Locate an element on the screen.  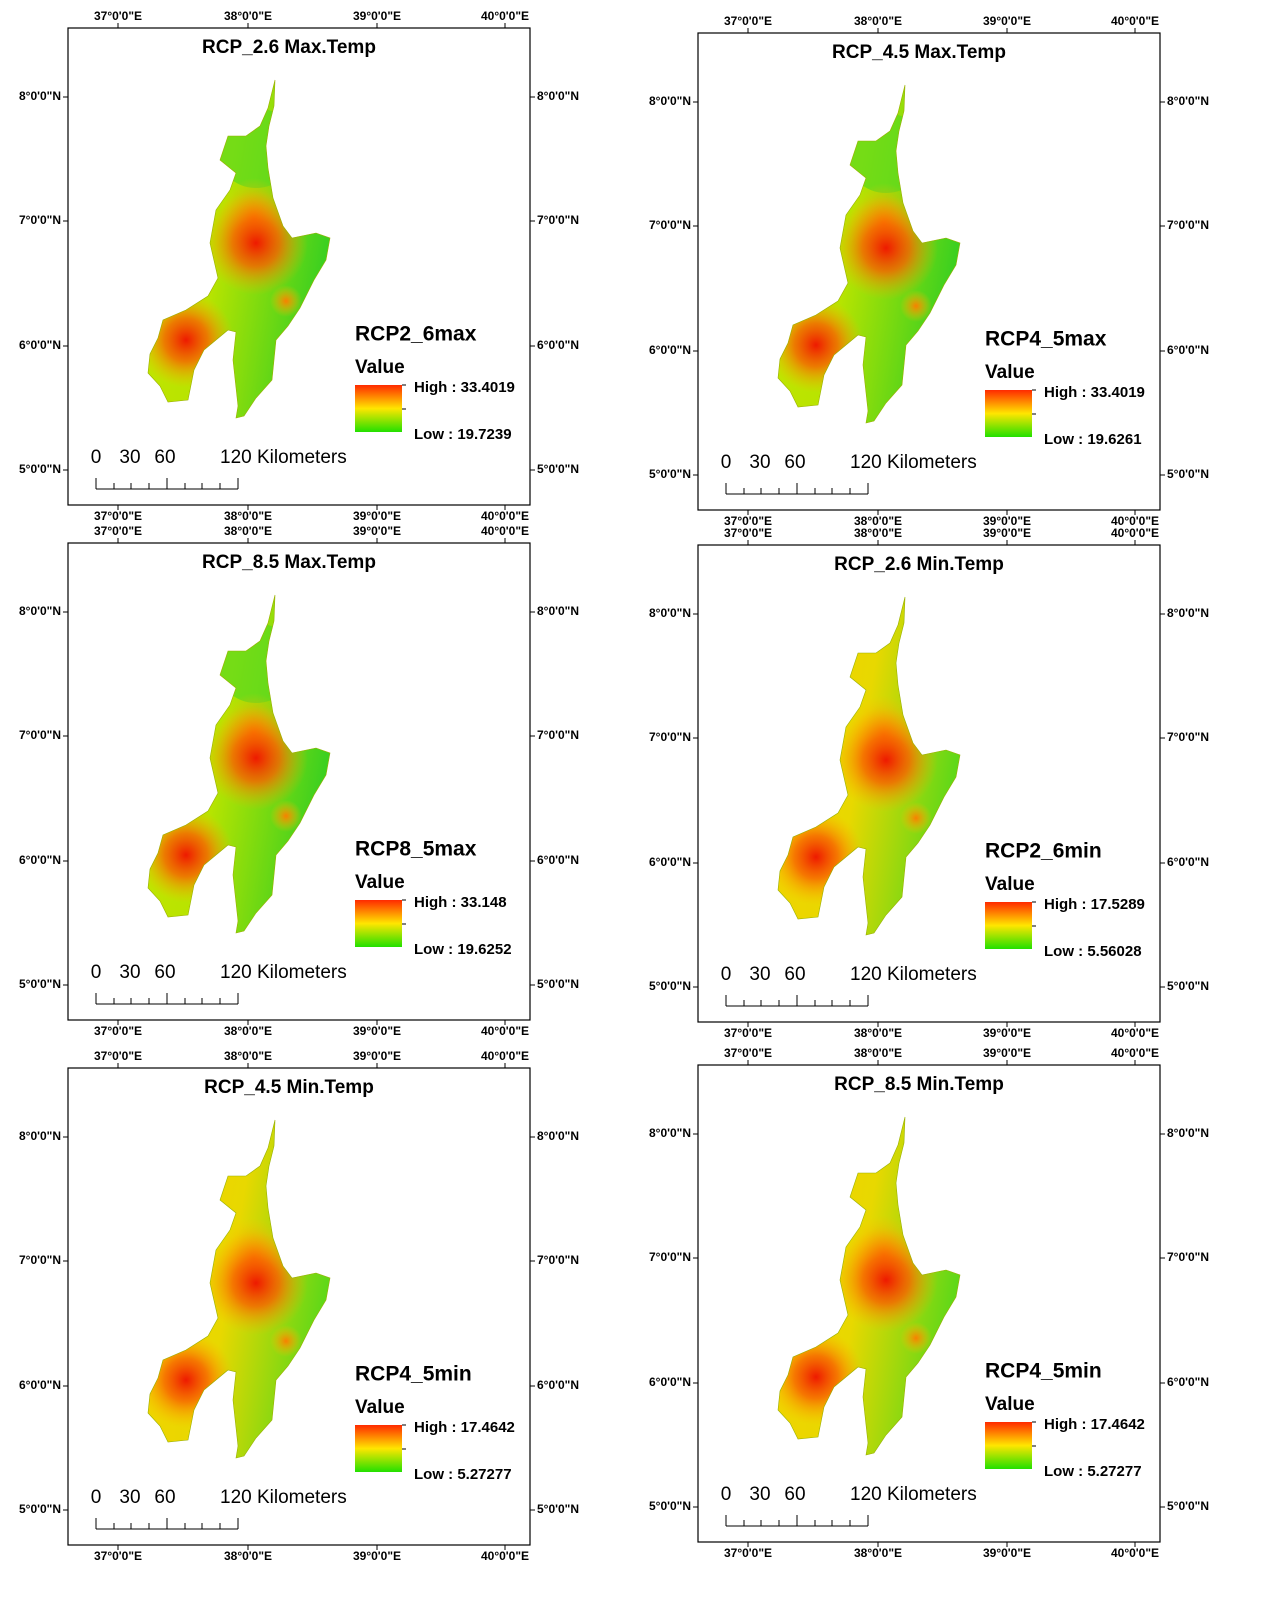
cool-north is located at coordinates (256, 148).